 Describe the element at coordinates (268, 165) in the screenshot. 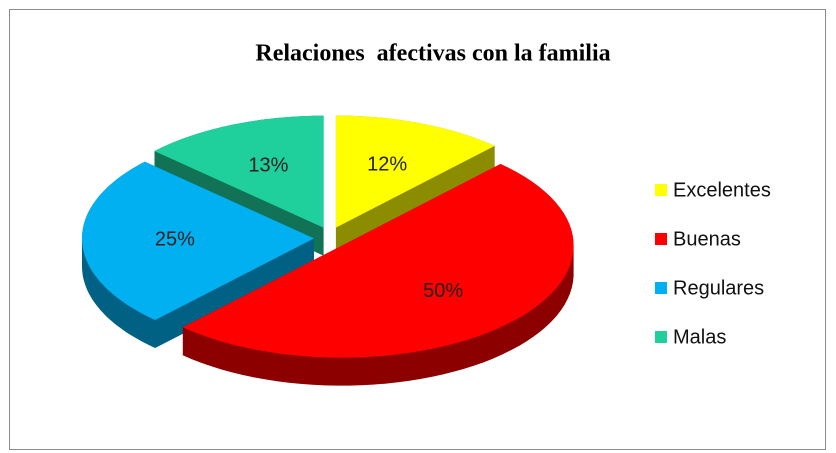

I see `data-label: 13%` at that location.